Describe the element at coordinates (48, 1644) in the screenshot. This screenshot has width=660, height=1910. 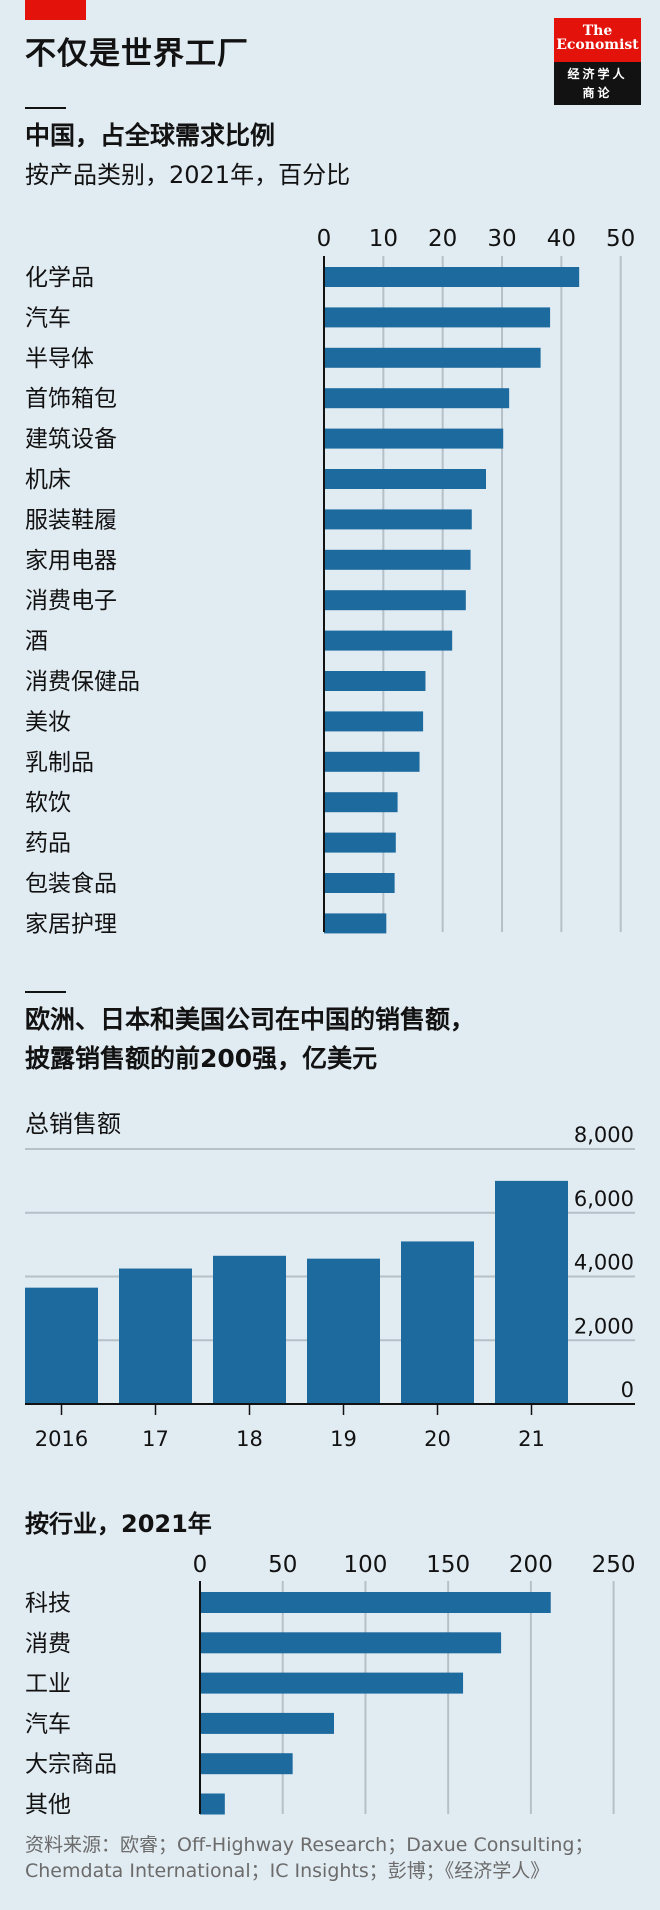
I see `category-label: 消费` at that location.